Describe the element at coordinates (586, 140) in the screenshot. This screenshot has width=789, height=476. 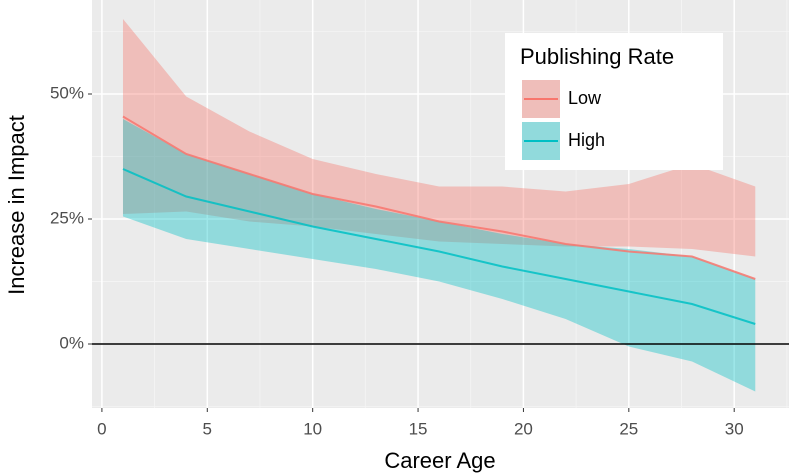
I see `legend-label: High` at that location.